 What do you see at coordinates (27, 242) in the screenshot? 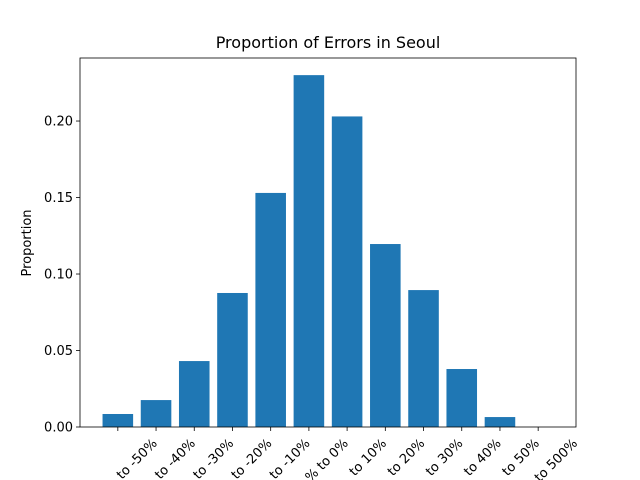
I see `y-axis-label: Proportion` at bounding box center [27, 242].